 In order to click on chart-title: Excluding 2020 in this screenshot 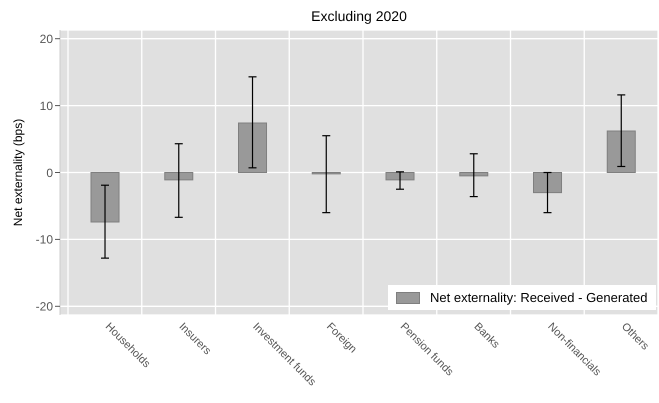, I will do `click(359, 16)`.